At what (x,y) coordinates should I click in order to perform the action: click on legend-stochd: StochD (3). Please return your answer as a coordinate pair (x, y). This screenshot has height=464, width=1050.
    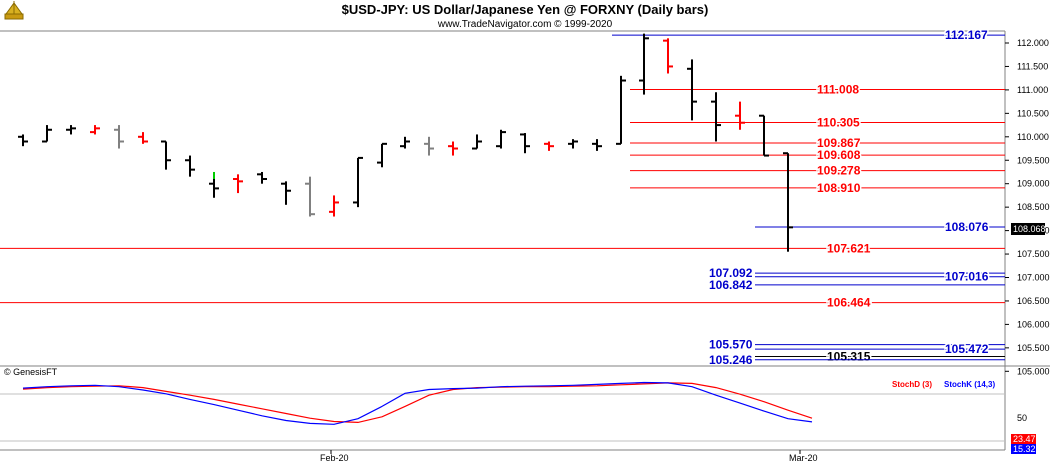
    Looking at the image, I should click on (912, 384).